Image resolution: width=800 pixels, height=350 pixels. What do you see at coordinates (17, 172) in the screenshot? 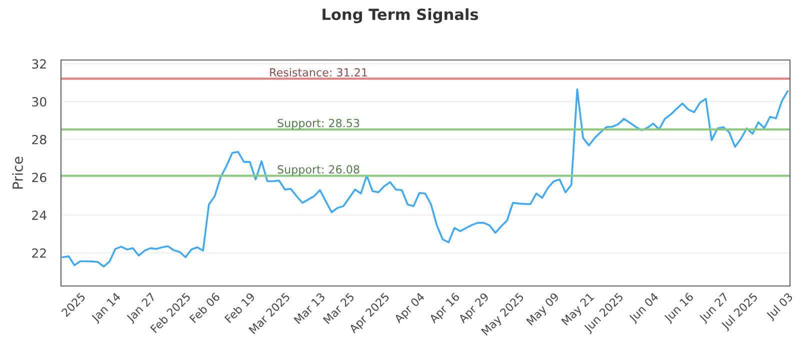
I see `y-axis-title: Price` at bounding box center [17, 172].